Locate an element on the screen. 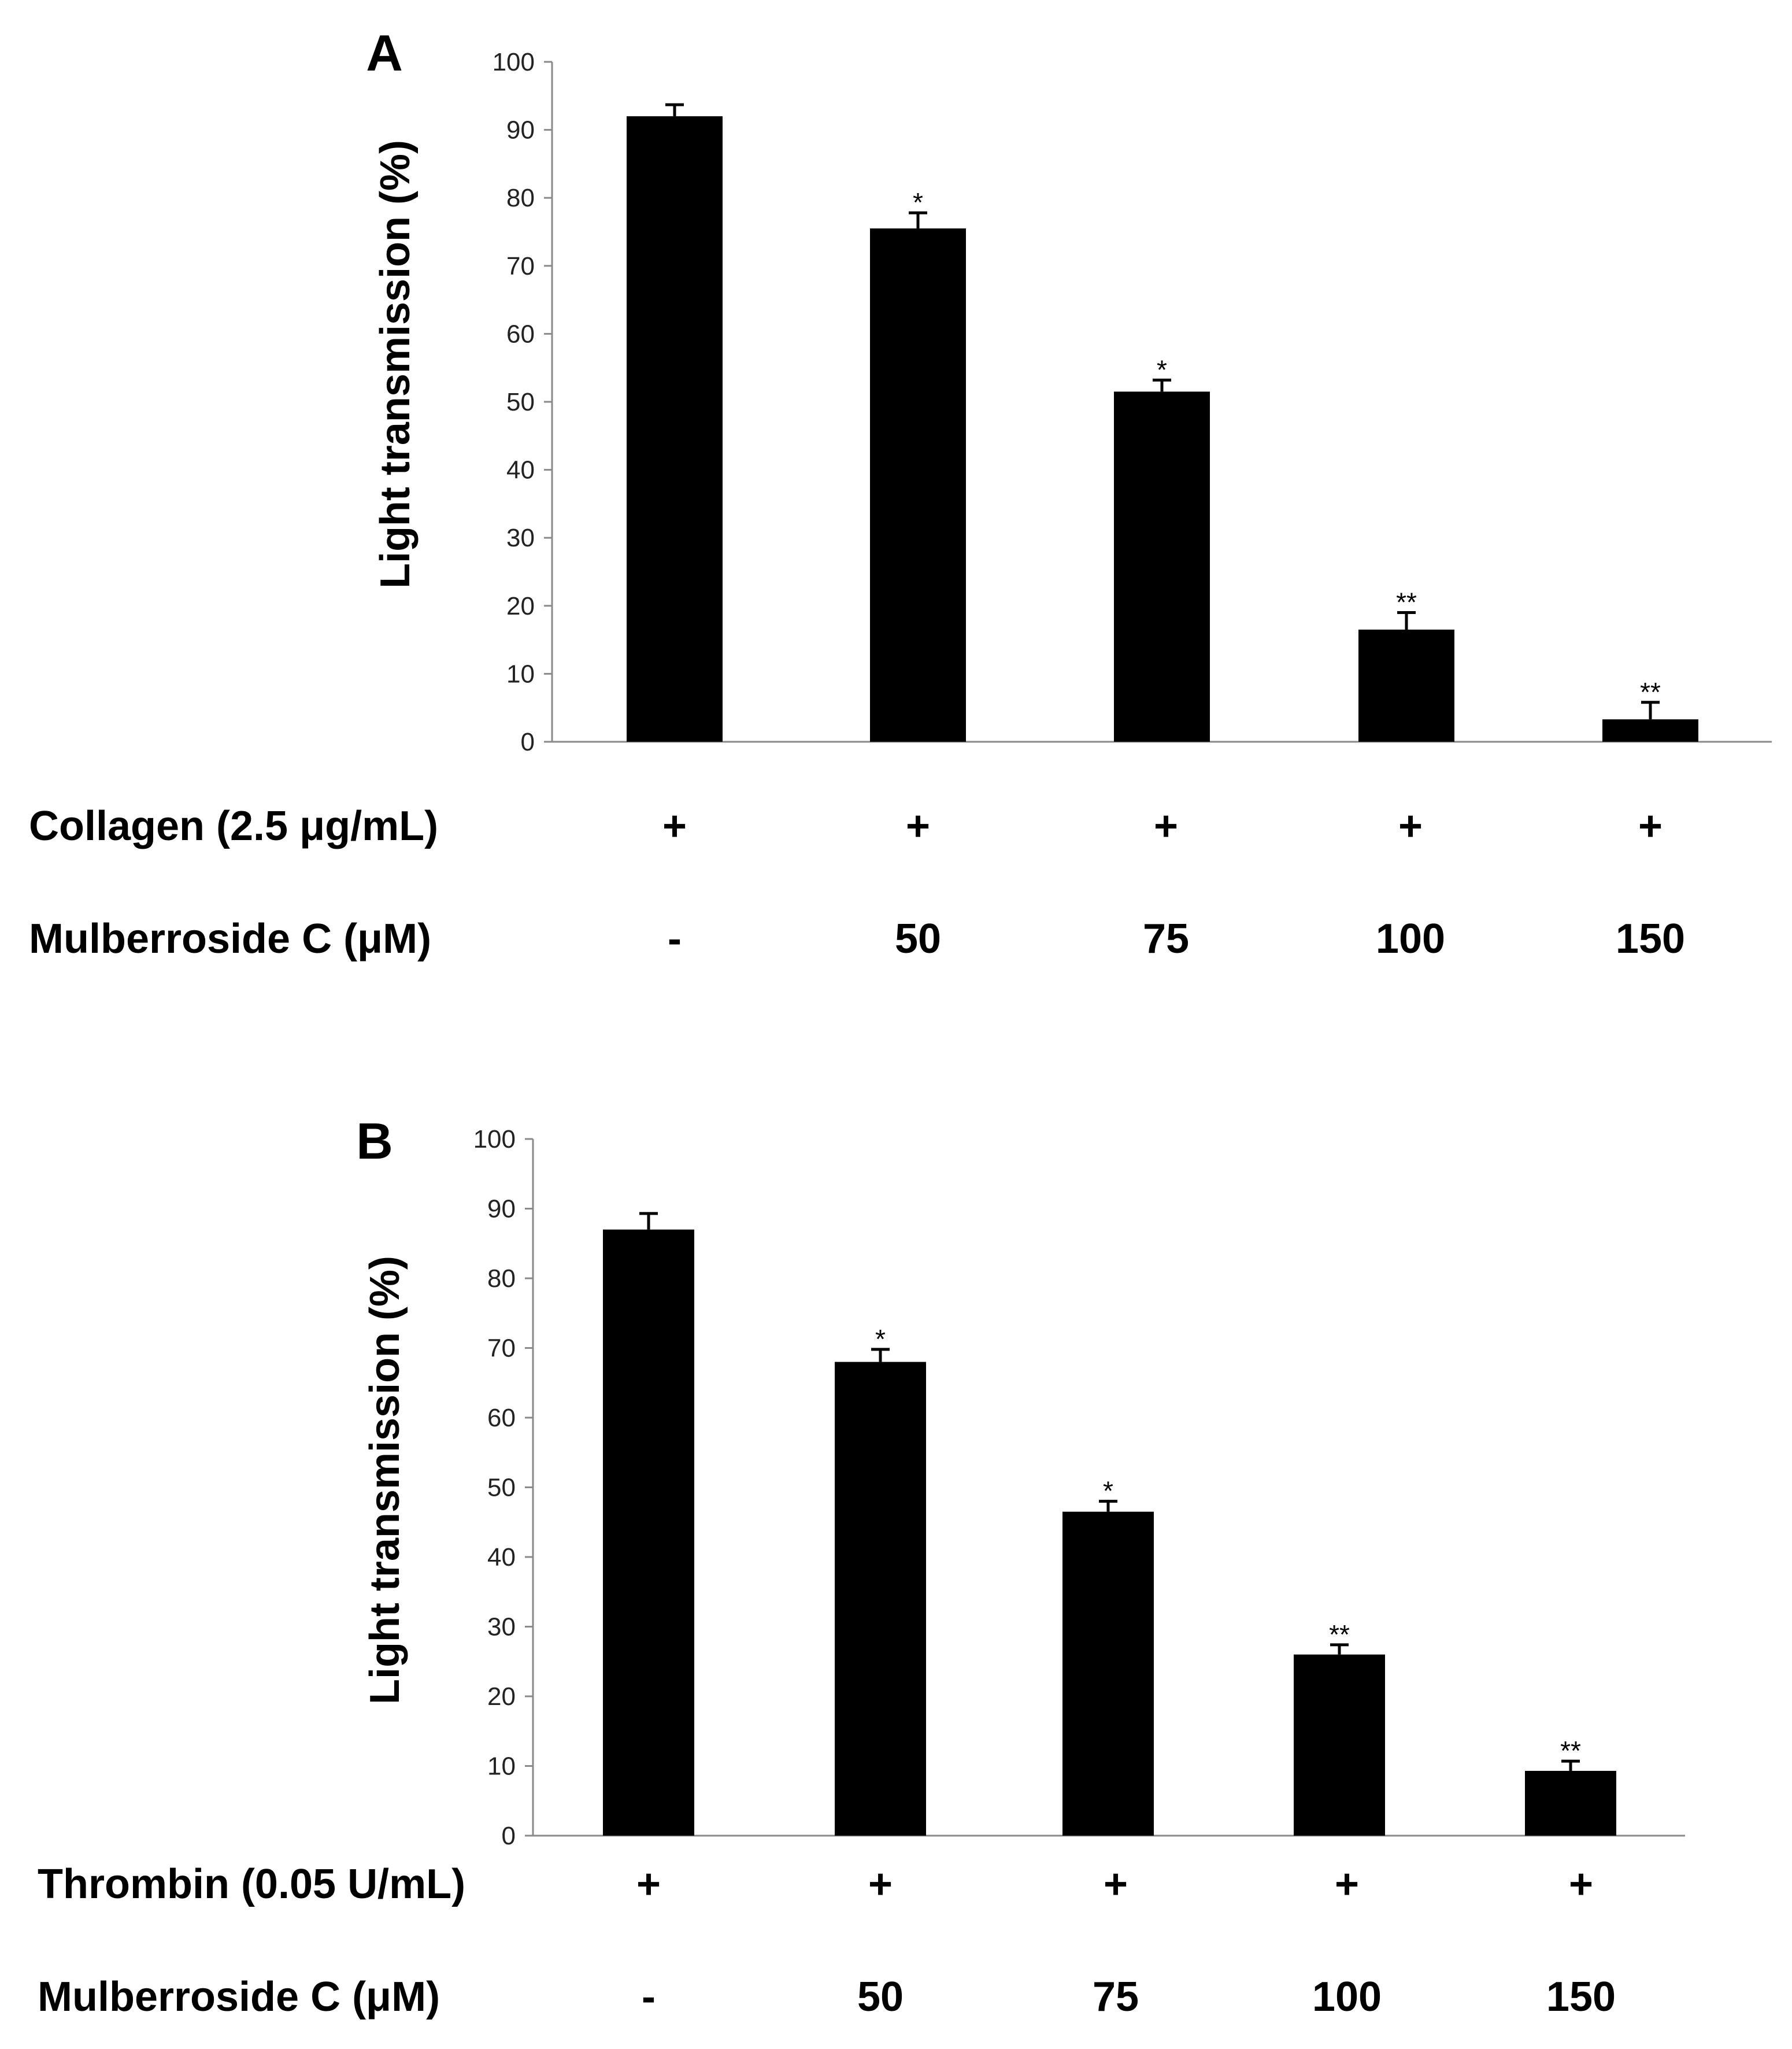  panel-letter: B is located at coordinates (375, 1141).